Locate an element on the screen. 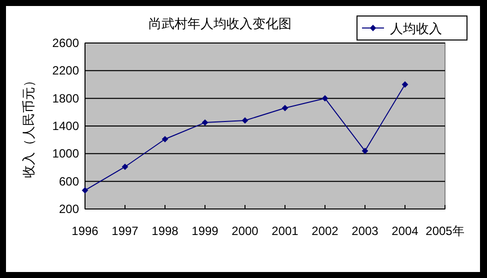 This screenshot has width=487, height=278. y-tick-label: 2600 is located at coordinates (66, 43).